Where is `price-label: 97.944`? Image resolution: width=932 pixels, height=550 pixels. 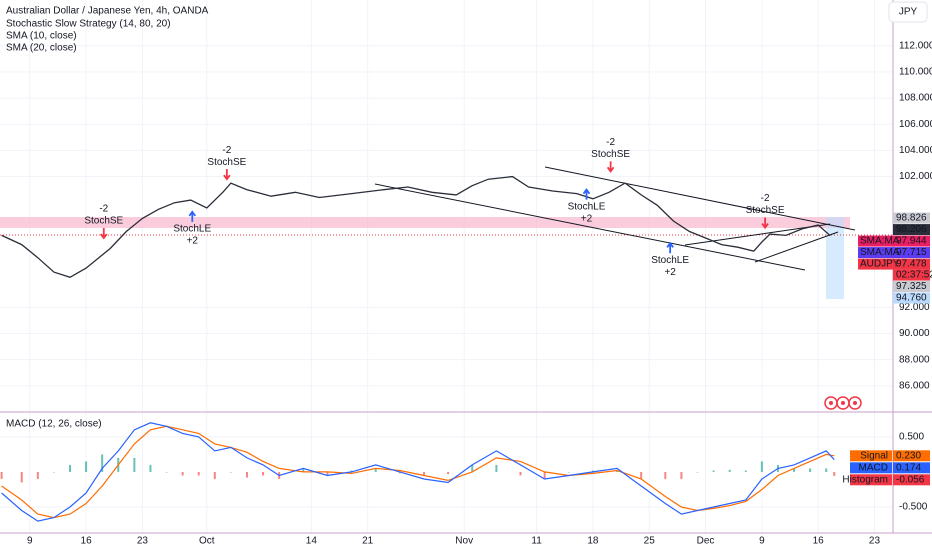 price-label: 97.944 is located at coordinates (911, 241).